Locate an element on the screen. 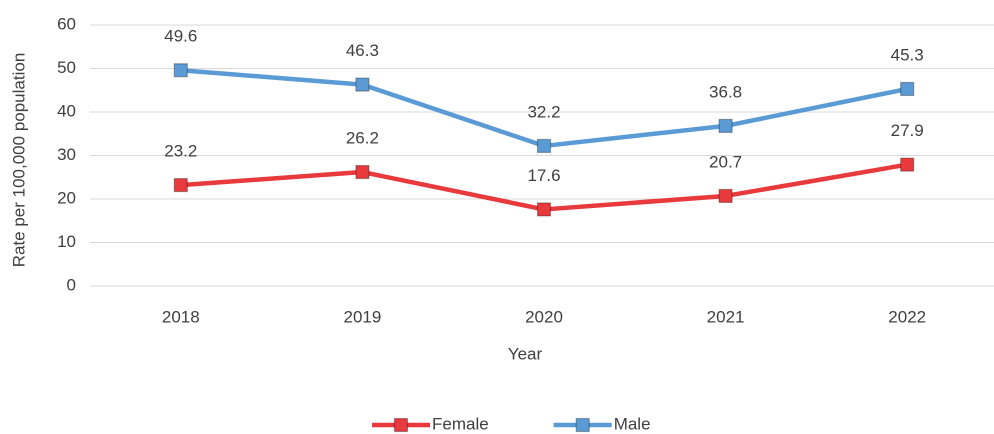  y-tick-label: 30 is located at coordinates (66, 154).